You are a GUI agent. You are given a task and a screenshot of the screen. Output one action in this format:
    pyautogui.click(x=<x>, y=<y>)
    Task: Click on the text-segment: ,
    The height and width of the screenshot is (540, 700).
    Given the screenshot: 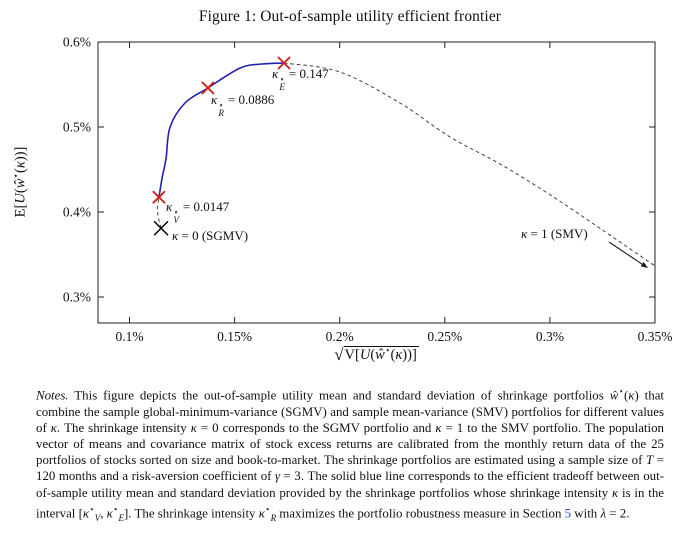 What is the action you would take?
    pyautogui.click(x=103, y=513)
    